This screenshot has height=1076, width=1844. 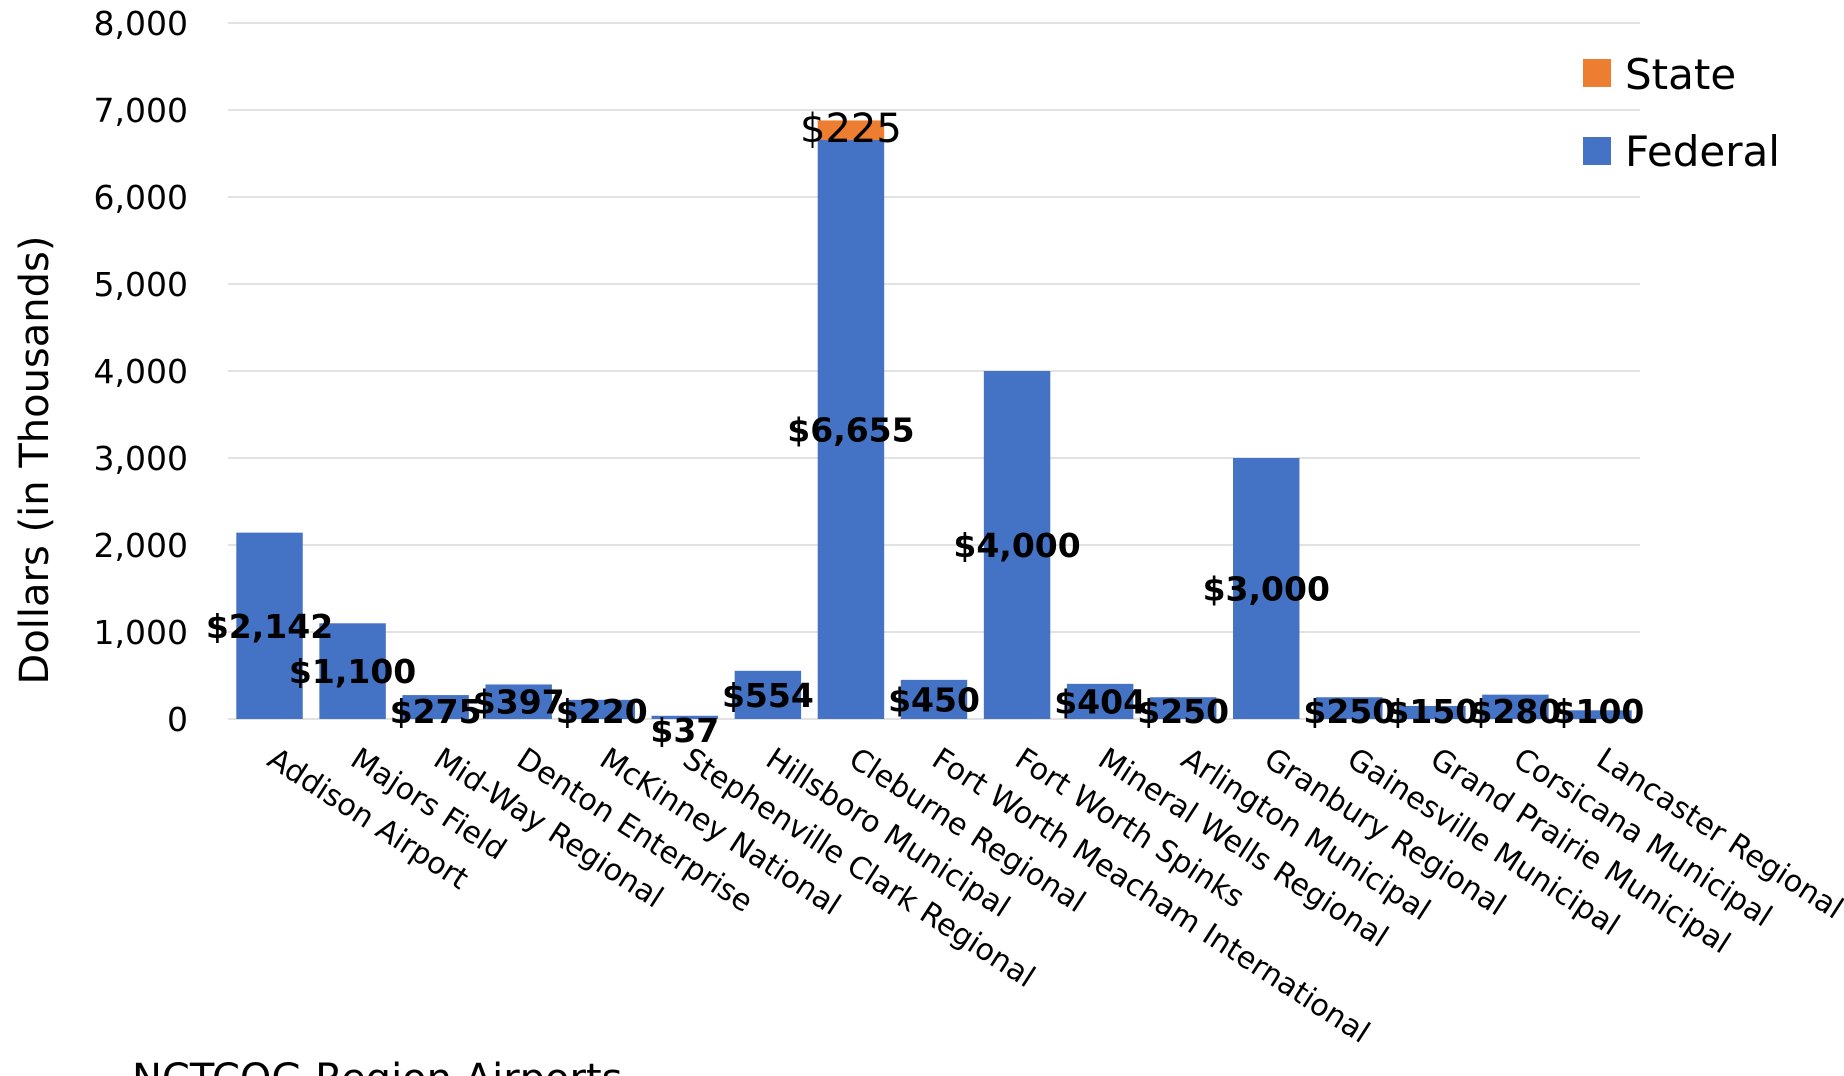 I want to click on y-tick-label: 1,000, so click(x=141, y=632).